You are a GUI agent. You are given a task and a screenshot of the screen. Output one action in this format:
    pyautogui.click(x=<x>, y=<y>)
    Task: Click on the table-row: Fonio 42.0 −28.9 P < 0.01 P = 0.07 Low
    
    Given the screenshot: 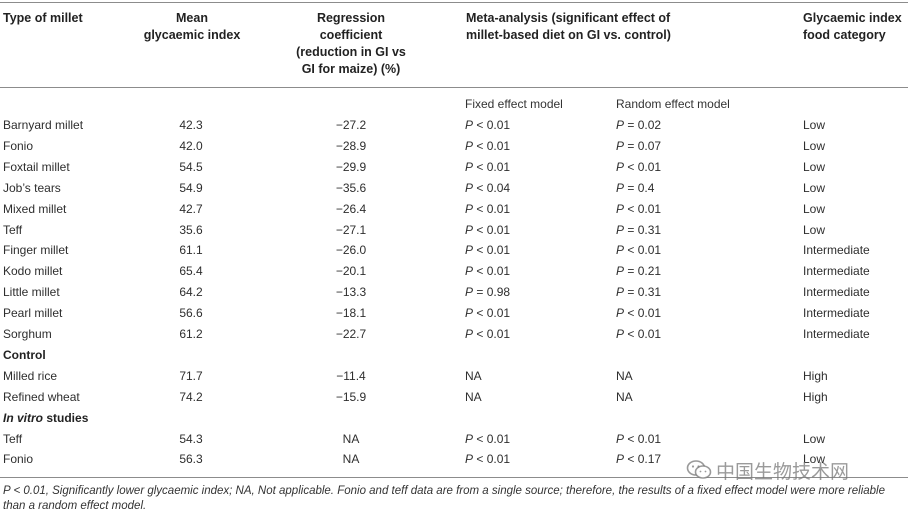 What is the action you would take?
    pyautogui.click(x=454, y=146)
    